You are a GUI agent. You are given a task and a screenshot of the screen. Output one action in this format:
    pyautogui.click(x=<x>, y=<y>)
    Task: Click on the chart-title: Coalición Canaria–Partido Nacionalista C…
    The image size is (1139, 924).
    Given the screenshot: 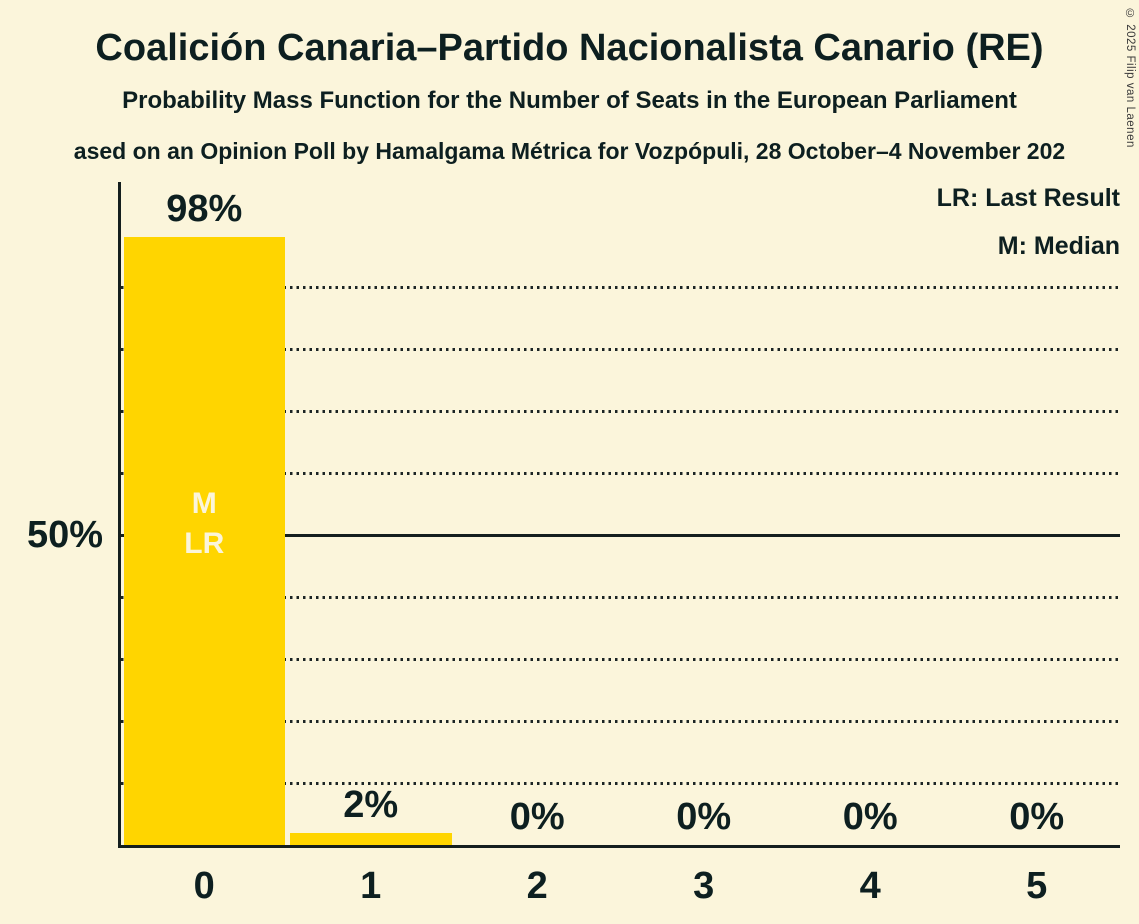 What is the action you would take?
    pyautogui.click(x=569, y=48)
    